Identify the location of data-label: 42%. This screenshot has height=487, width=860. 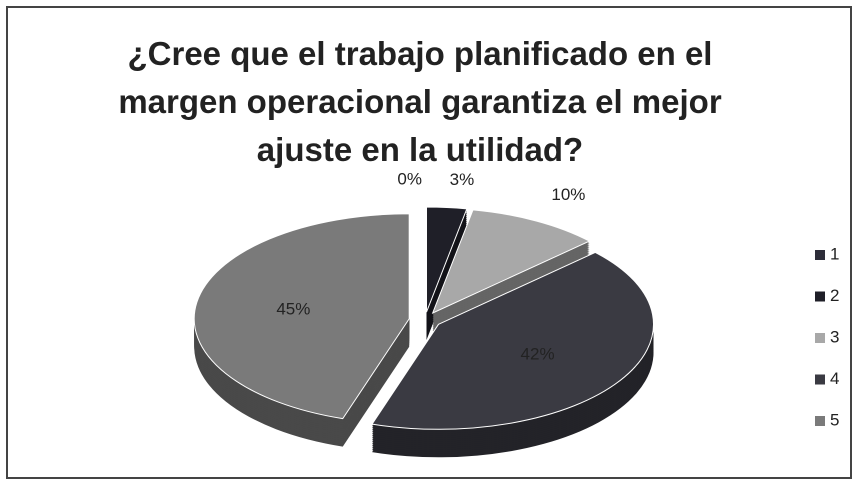
(538, 353).